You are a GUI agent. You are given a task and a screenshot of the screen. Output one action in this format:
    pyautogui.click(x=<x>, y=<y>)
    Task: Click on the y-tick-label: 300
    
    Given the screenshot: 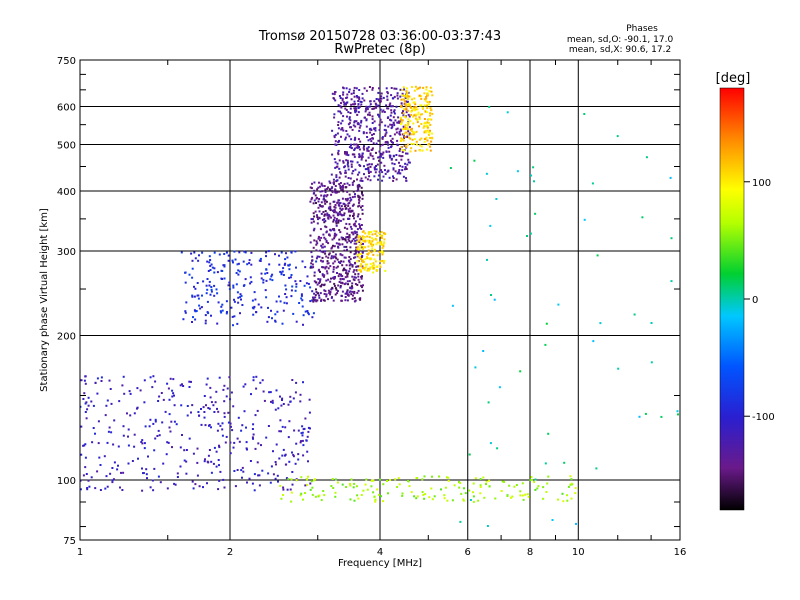 What is the action you would take?
    pyautogui.click(x=66, y=252)
    